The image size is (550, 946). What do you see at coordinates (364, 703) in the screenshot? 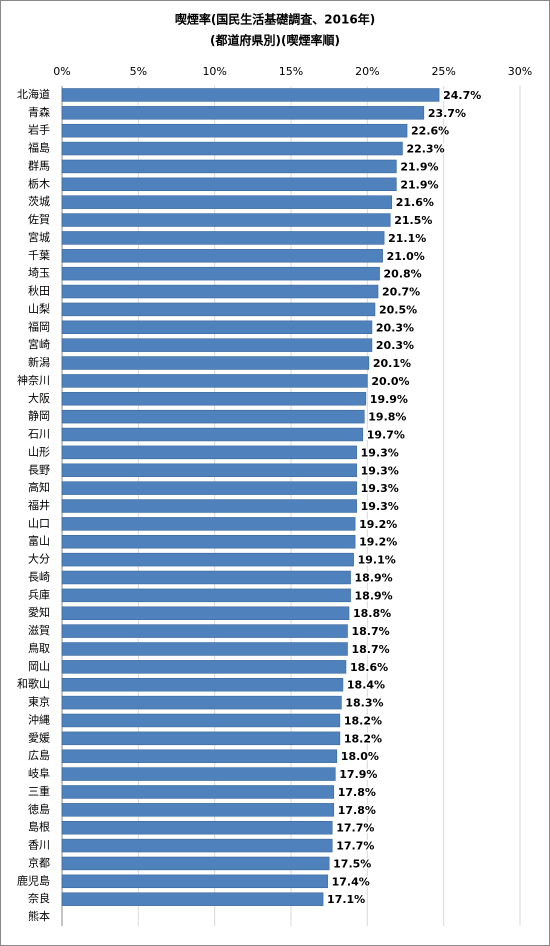
I see `value-label: 18.3%` at bounding box center [364, 703].